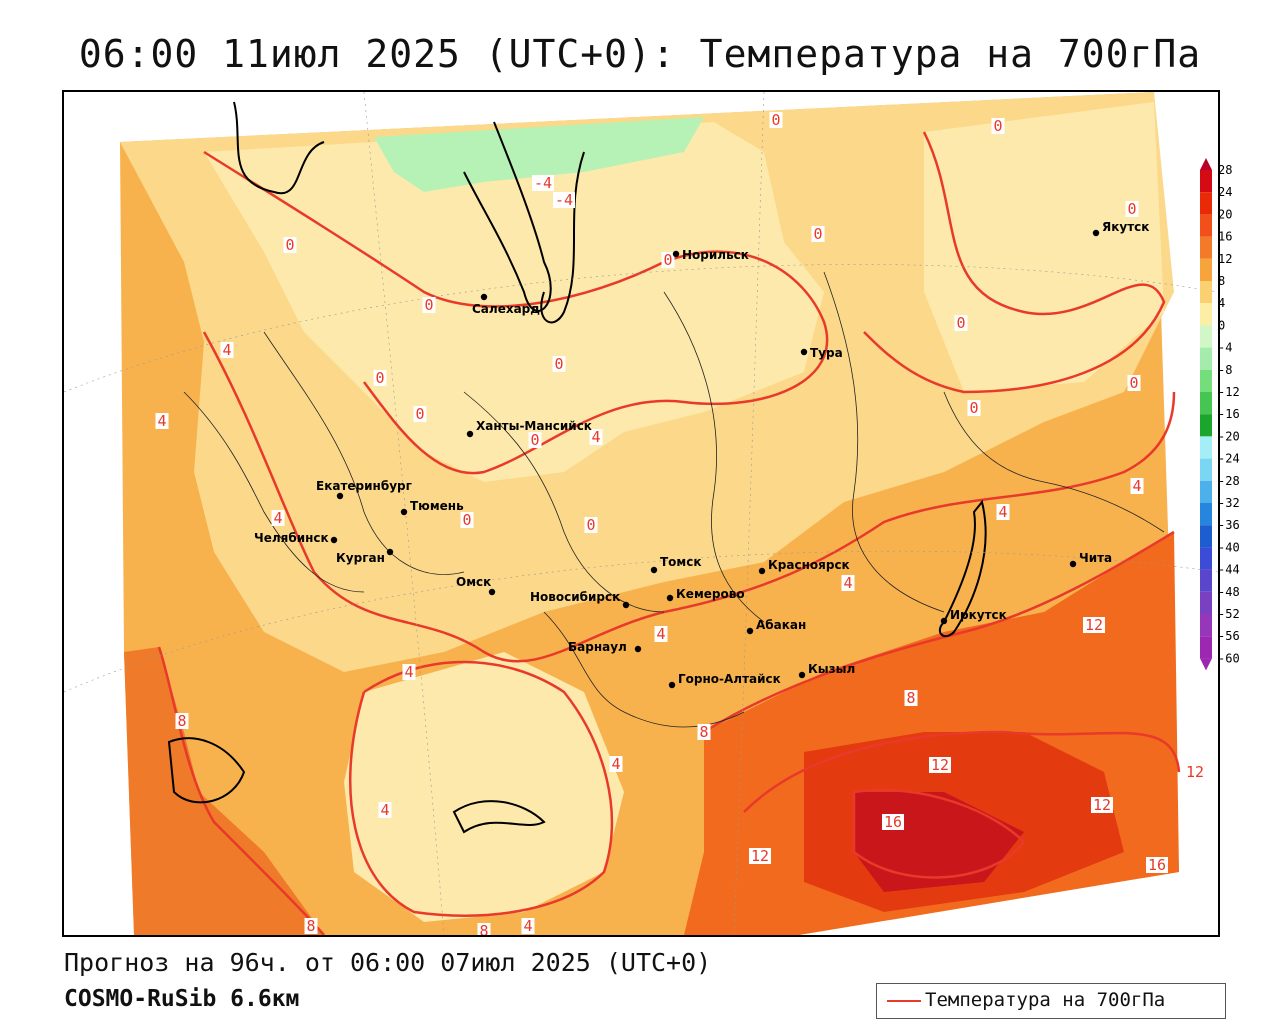 The height and width of the screenshot is (1024, 1280). What do you see at coordinates (1229, 570) in the screenshot?
I see `colorbar-tick-label: -44` at bounding box center [1229, 570].